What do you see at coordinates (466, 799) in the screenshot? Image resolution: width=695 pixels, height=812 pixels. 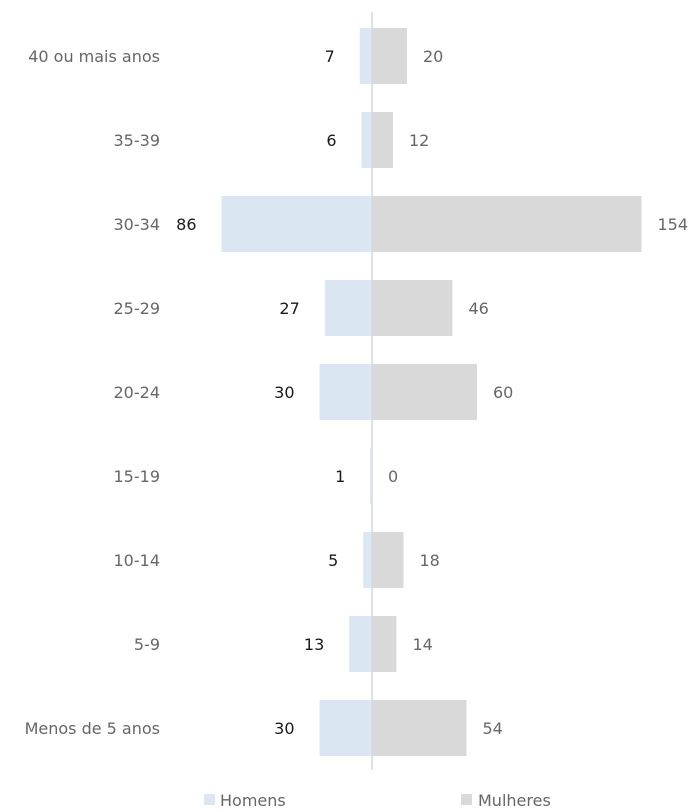 I see `legend-swatch-mulheres` at bounding box center [466, 799].